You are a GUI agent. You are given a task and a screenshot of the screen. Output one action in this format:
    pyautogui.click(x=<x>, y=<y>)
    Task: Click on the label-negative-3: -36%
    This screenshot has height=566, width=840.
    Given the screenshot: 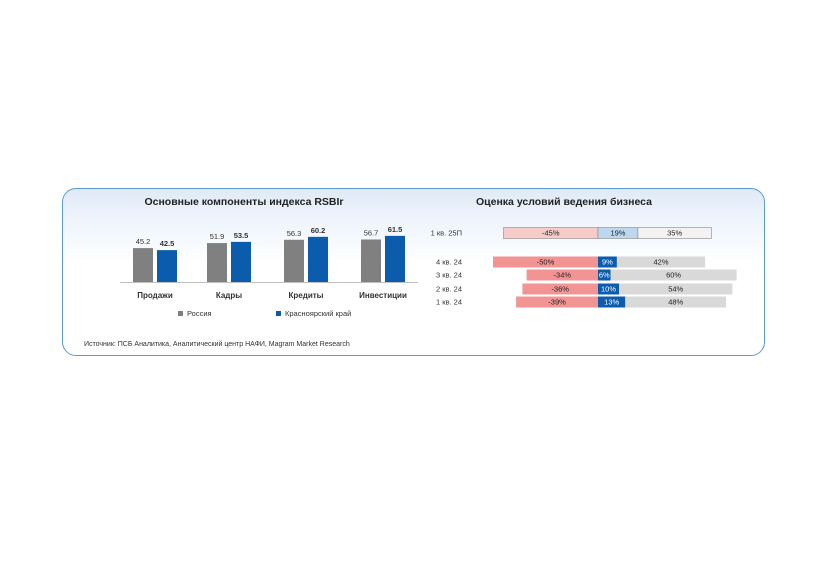 What is the action you would take?
    pyautogui.click(x=560, y=289)
    